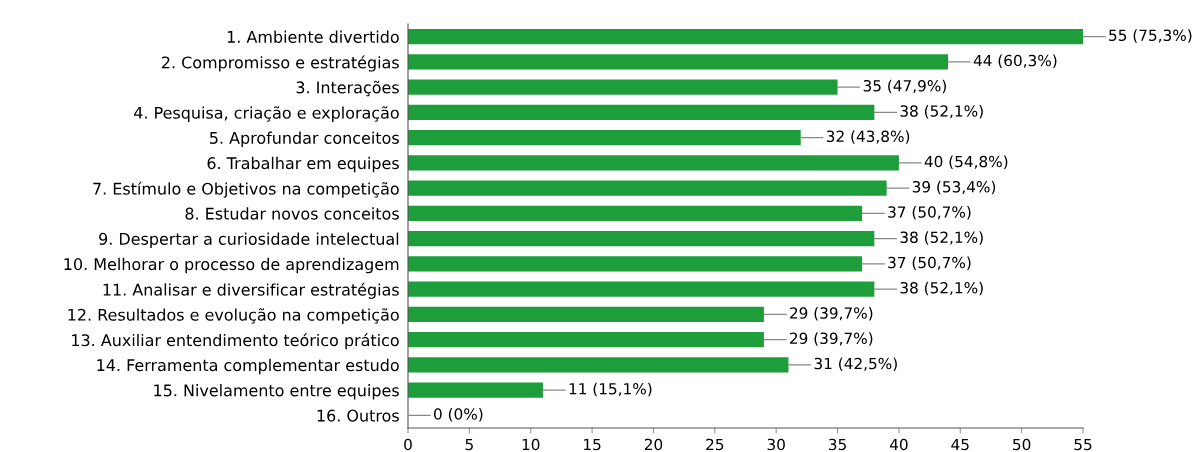 The width and height of the screenshot is (1192, 452). Describe the element at coordinates (837, 444) in the screenshot. I see `x-tick-label: 35` at that location.